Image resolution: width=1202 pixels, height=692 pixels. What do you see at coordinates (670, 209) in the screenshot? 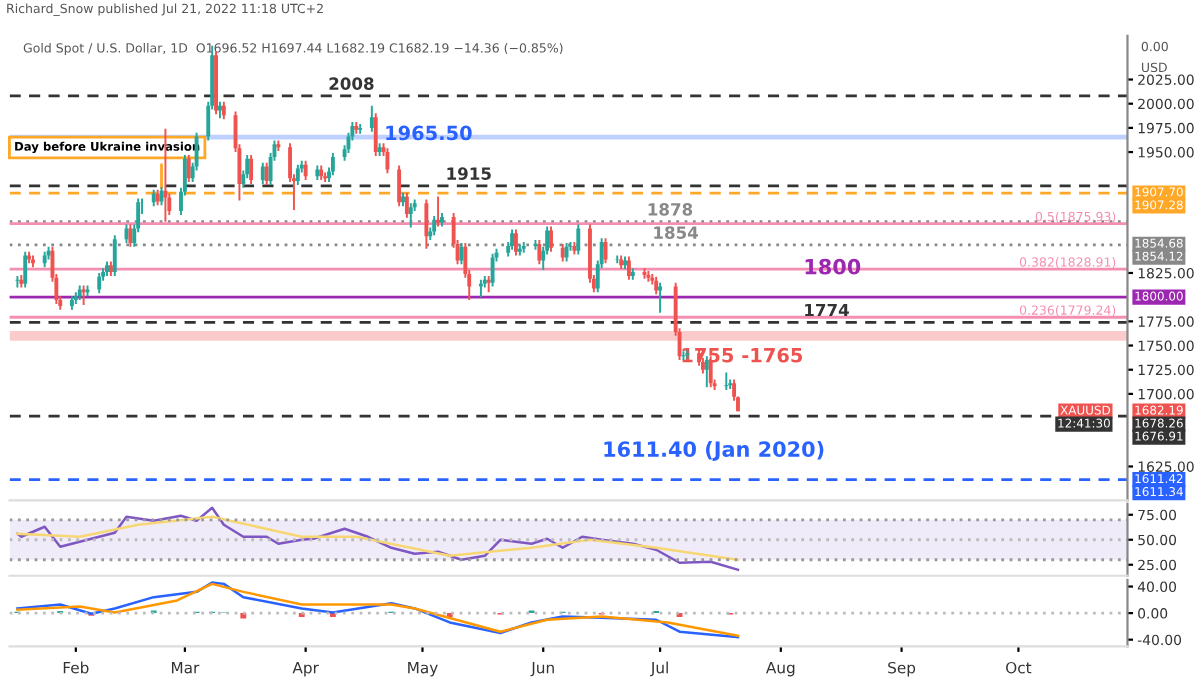
I see `ref-line-label: 1878` at bounding box center [670, 209].